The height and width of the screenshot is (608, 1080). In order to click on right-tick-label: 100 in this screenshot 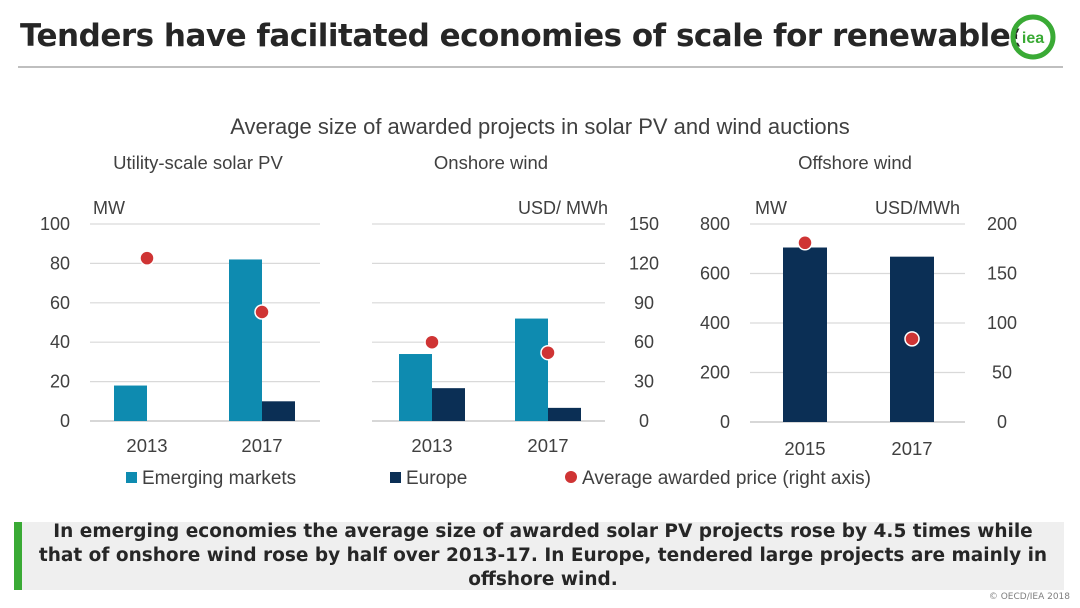, I will do `click(1002, 323)`.